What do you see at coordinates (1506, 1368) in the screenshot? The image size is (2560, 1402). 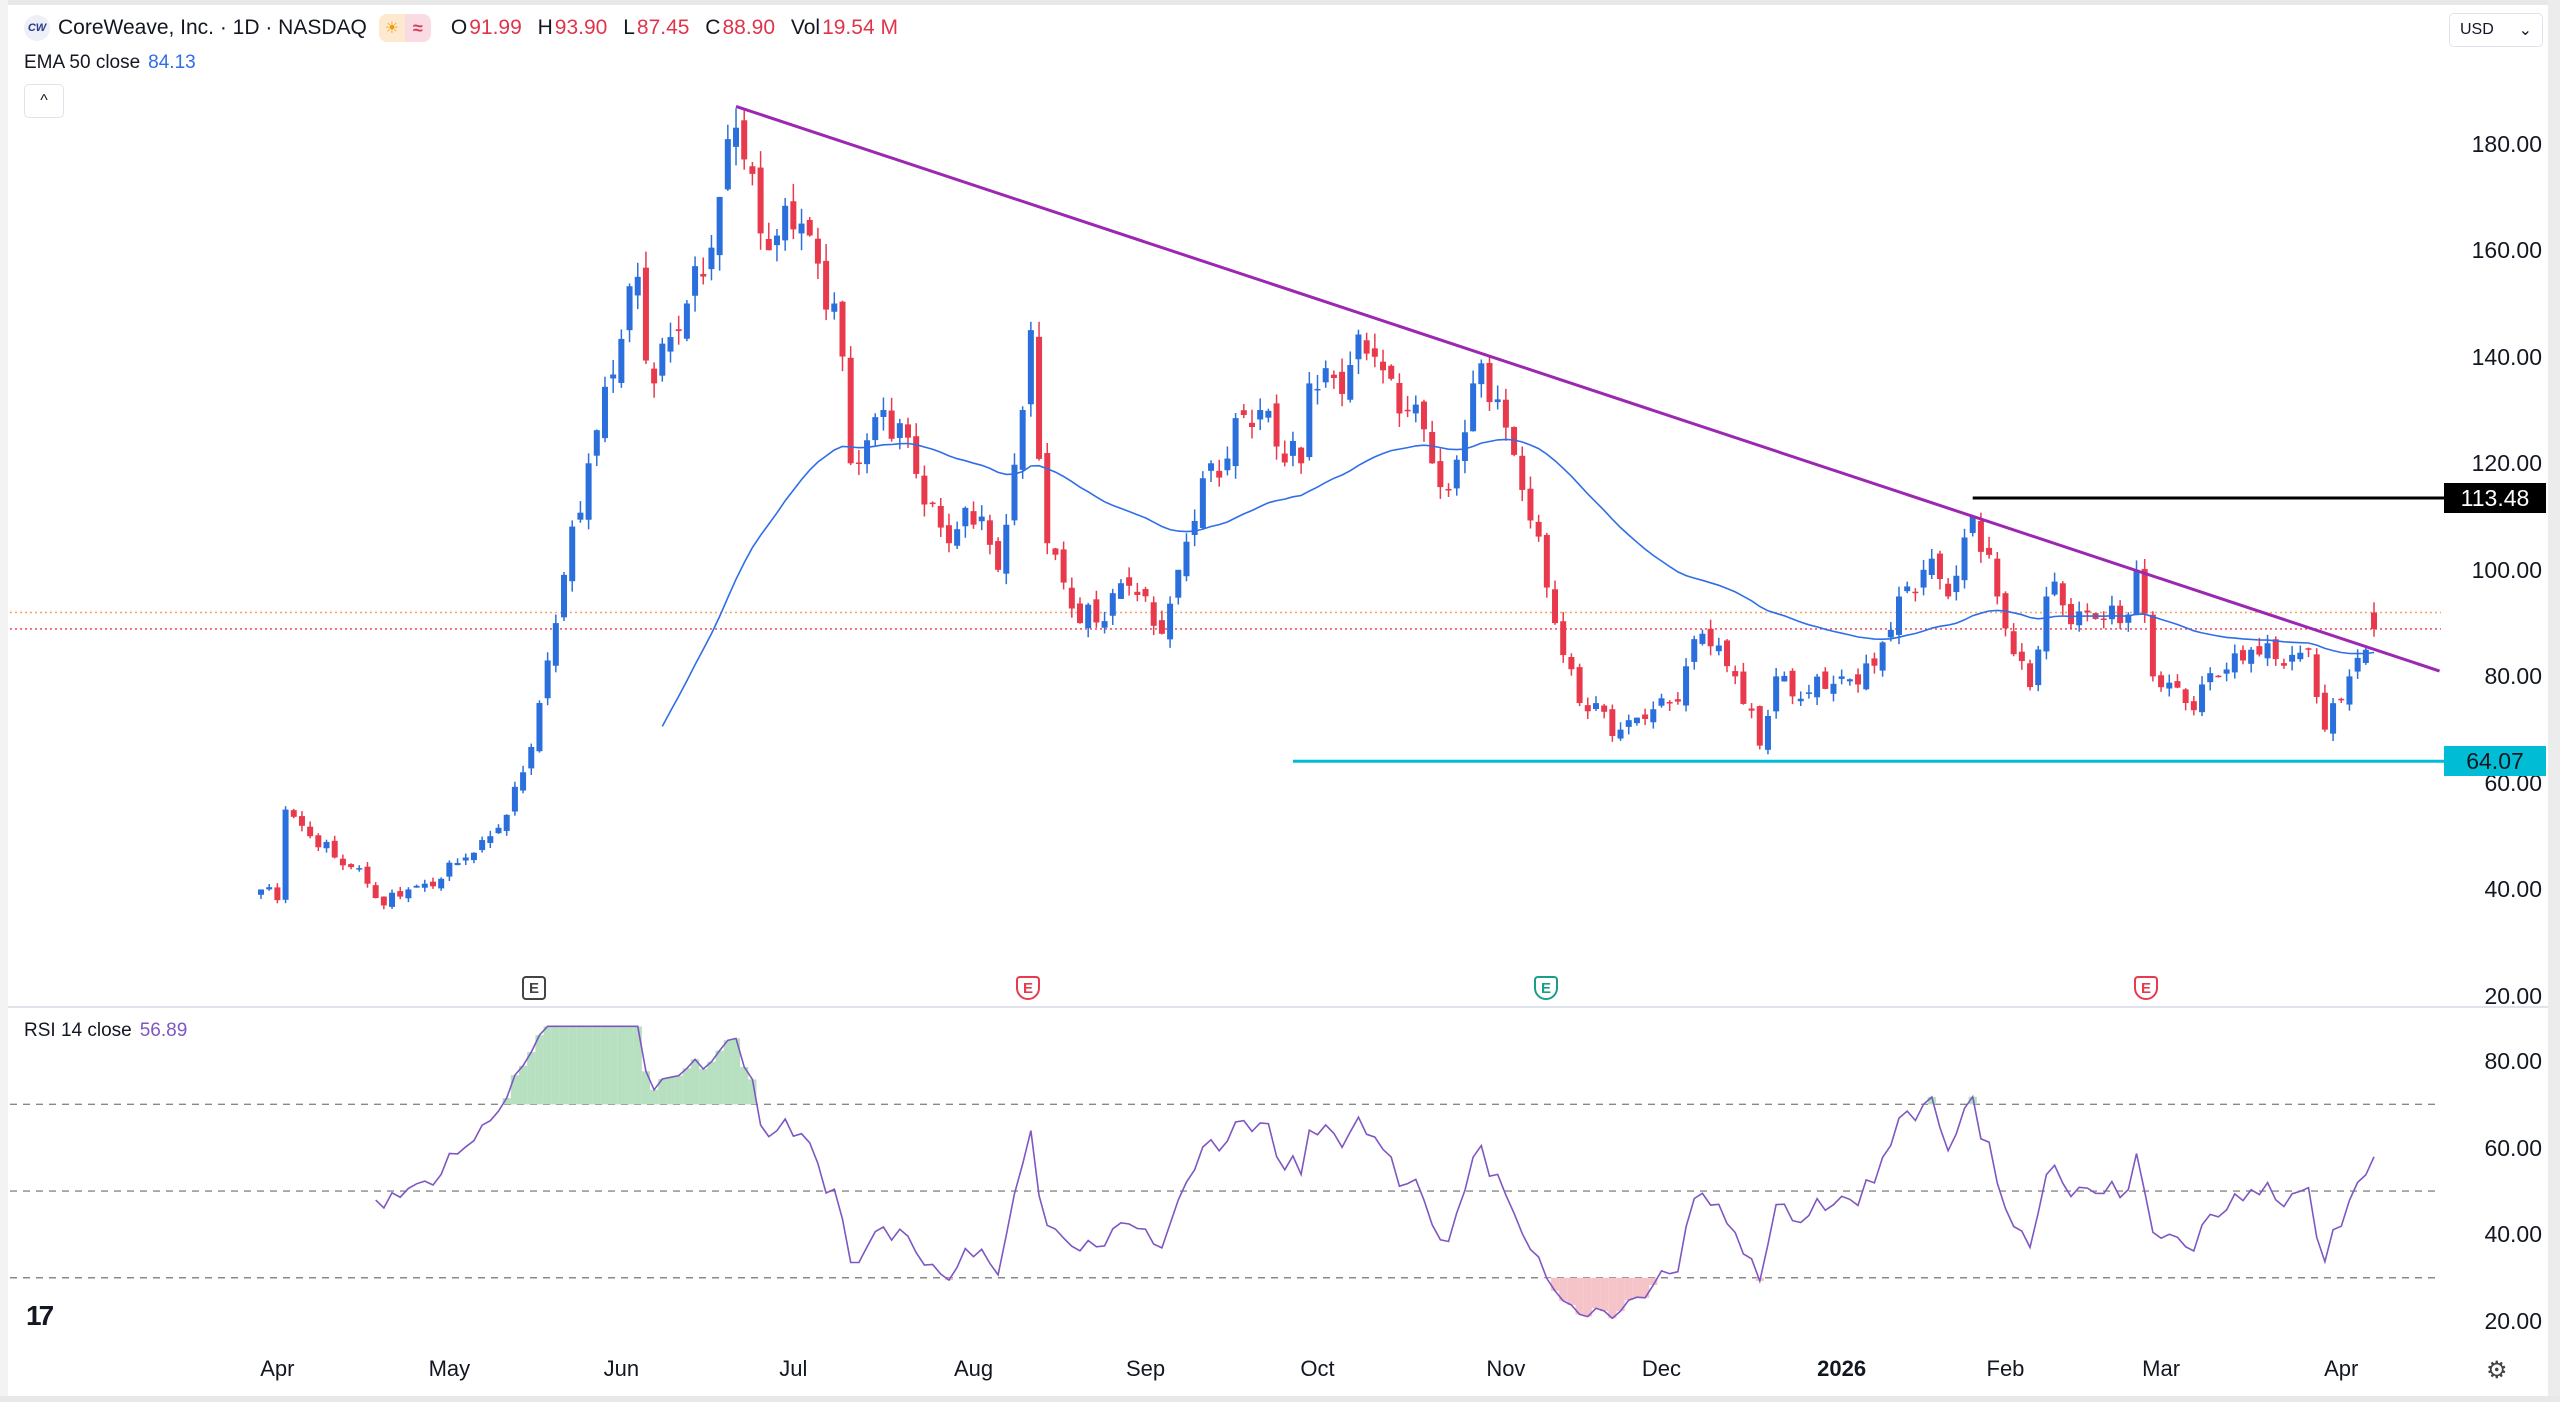 I see `time-tick-label: Nov` at bounding box center [1506, 1368].